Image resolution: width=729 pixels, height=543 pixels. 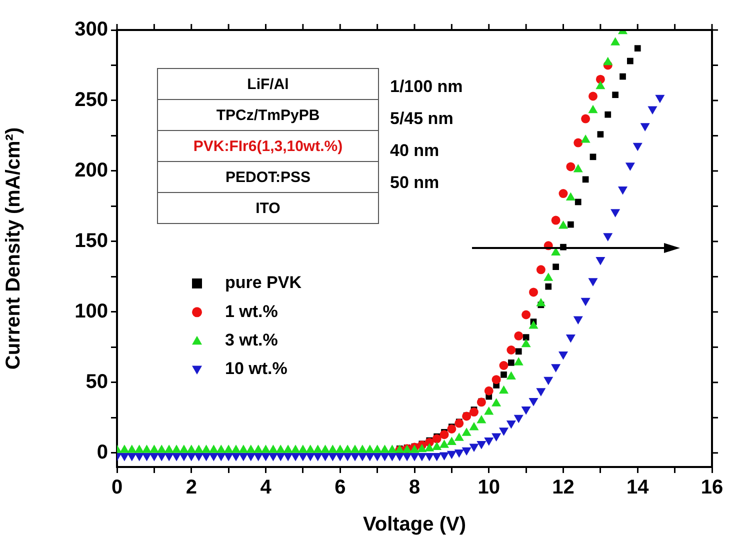 I want to click on annotation: TPCz/TmPyPB, so click(x=268, y=115).